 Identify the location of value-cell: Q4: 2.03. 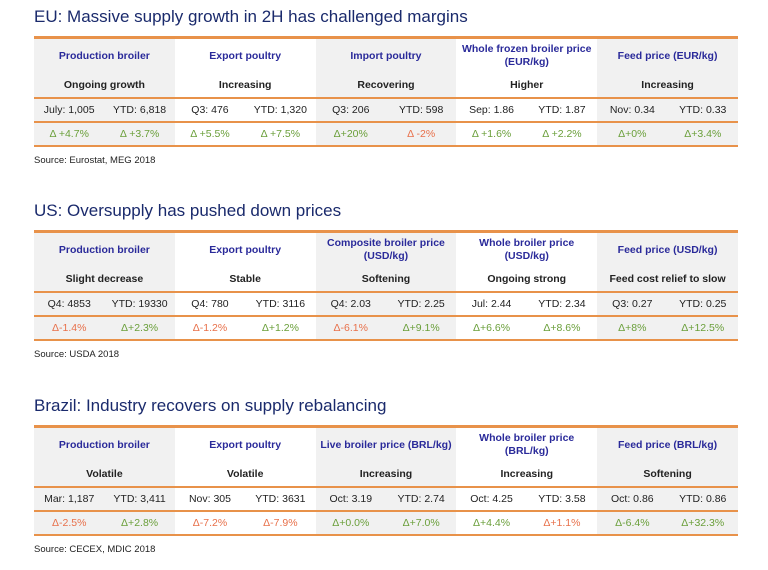
(350, 304).